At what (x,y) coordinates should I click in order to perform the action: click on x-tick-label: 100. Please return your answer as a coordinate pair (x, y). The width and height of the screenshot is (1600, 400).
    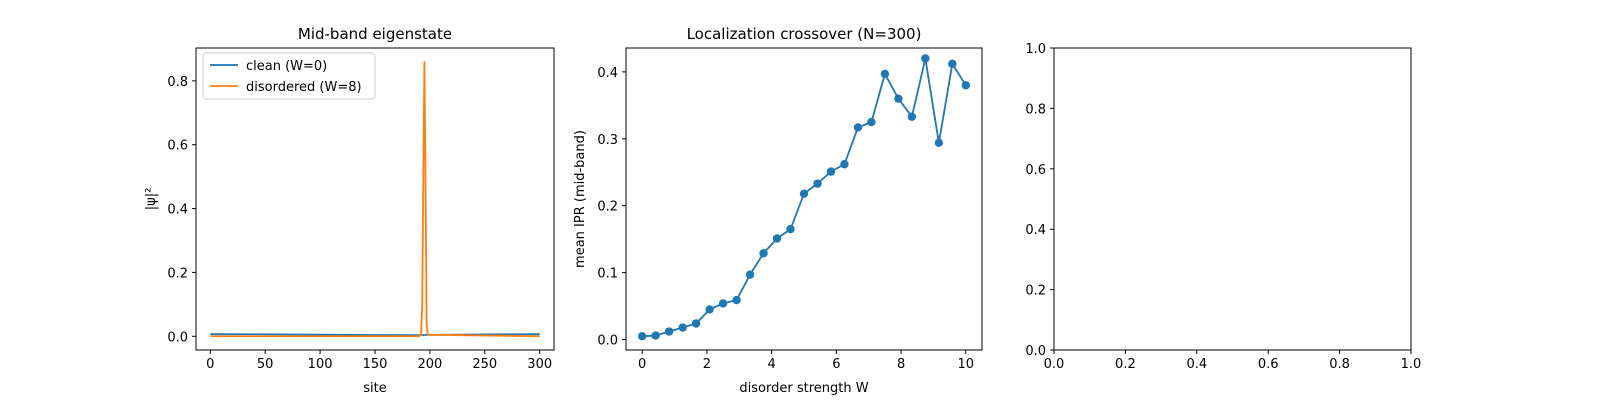
    Looking at the image, I should click on (320, 364).